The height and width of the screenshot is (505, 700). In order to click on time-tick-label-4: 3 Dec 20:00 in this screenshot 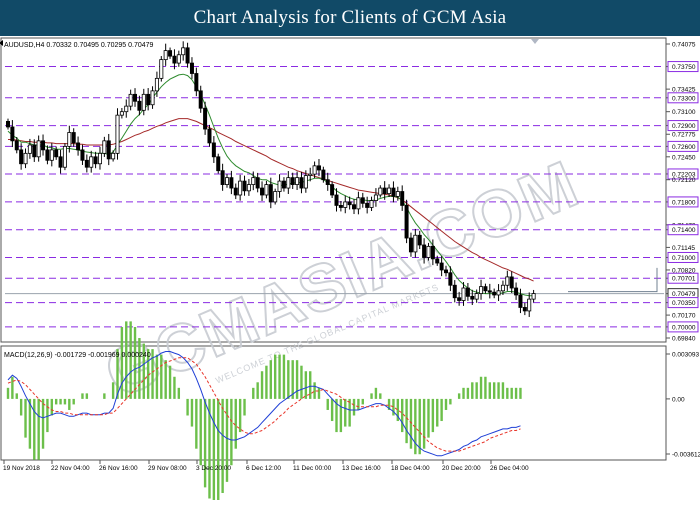, I will do `click(213, 468)`.